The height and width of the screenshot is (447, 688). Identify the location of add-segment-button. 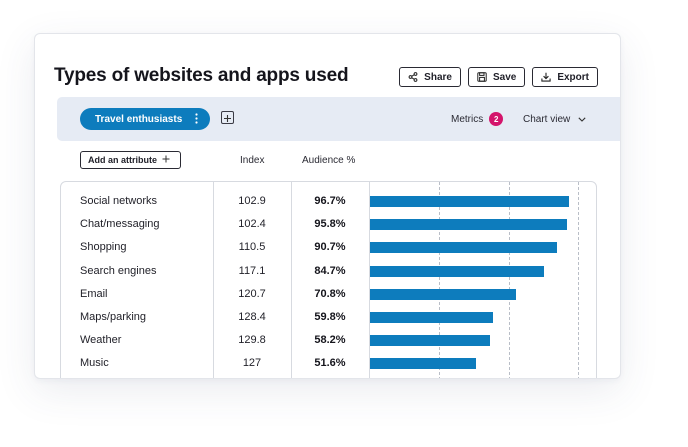
(227, 117).